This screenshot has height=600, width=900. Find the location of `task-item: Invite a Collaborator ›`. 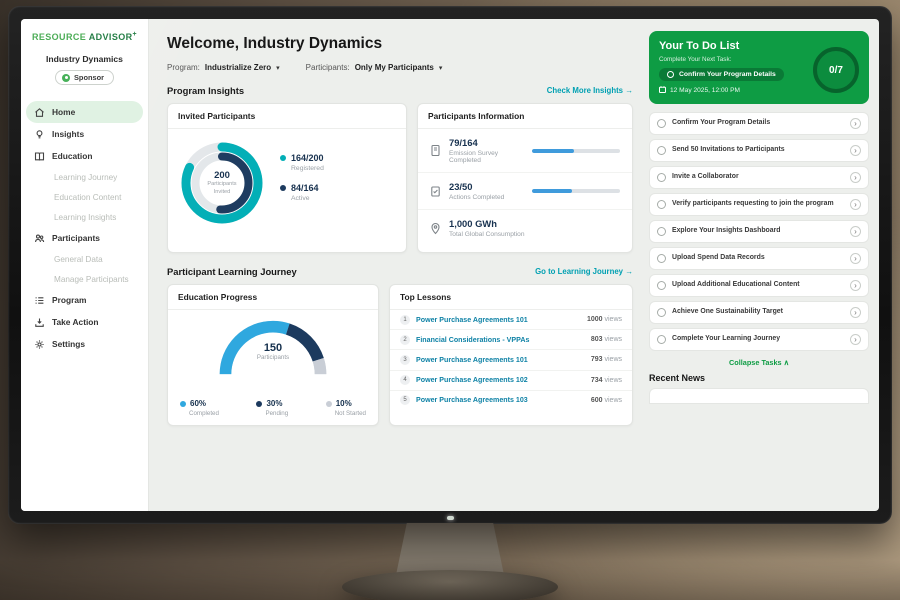

task-item: Invite a Collaborator › is located at coordinates (759, 177).